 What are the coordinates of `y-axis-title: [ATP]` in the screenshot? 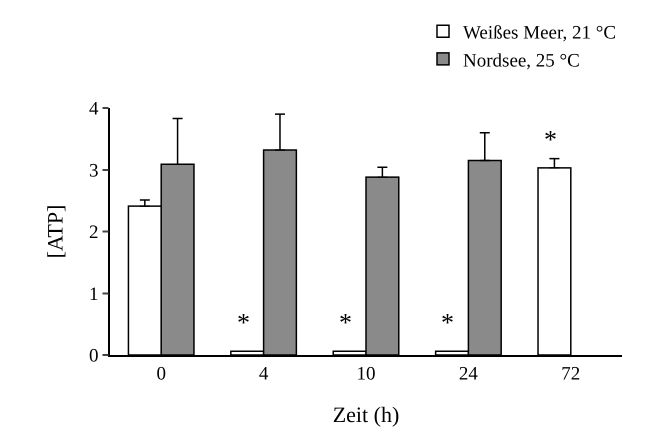 It's located at (55, 231).